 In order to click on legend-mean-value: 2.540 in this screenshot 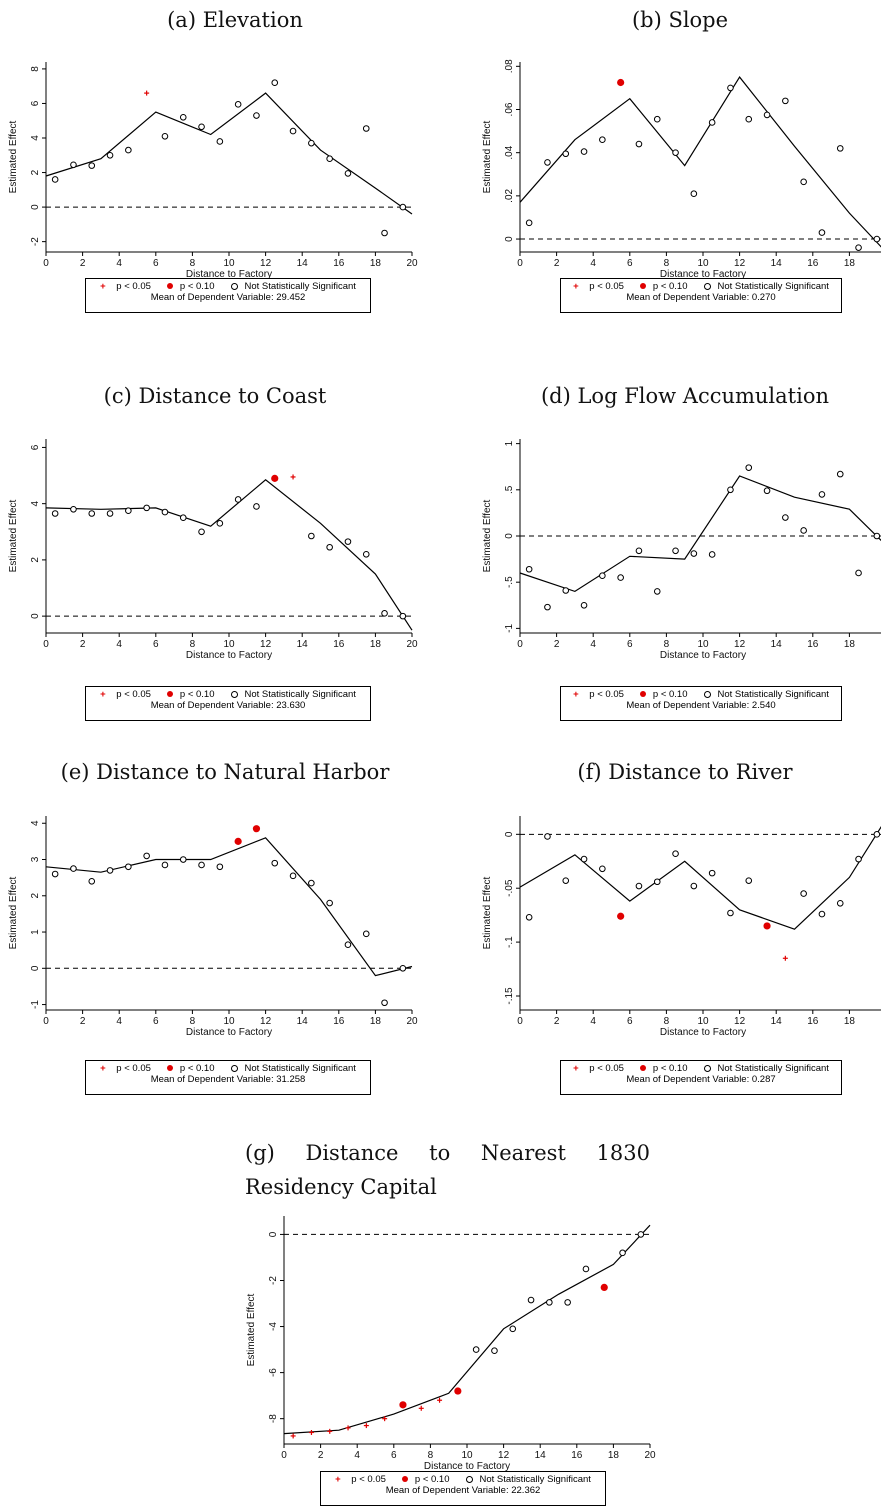, I will do `click(763, 705)`.